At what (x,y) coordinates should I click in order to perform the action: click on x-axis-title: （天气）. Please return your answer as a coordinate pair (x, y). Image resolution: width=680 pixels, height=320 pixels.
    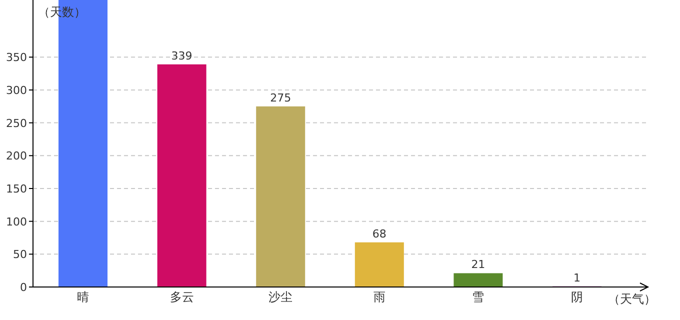
    Looking at the image, I should click on (632, 299).